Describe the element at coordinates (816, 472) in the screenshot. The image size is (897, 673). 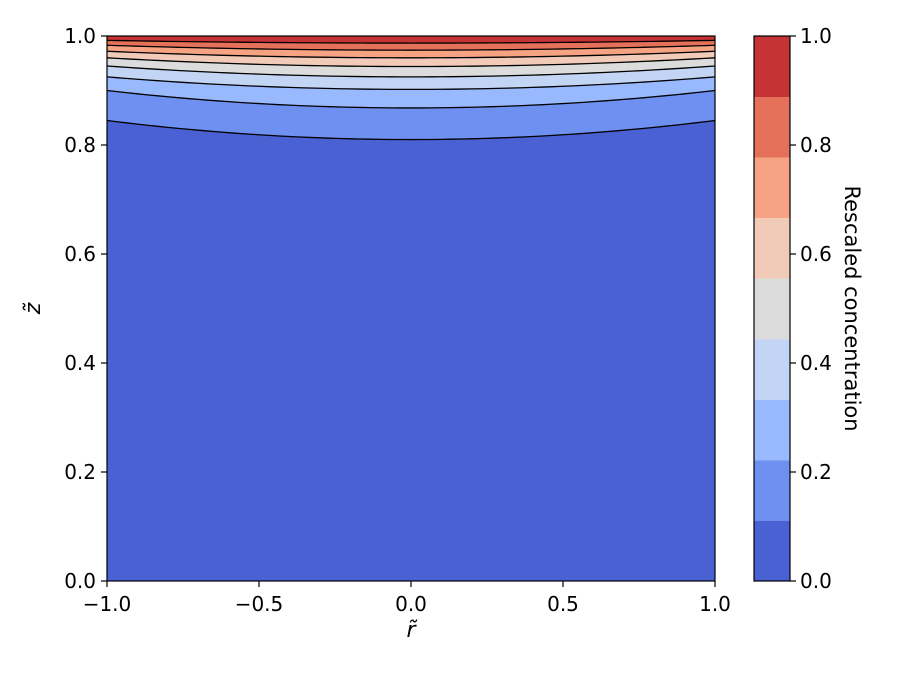
I see `colorbar-tick-label: 0.2` at that location.